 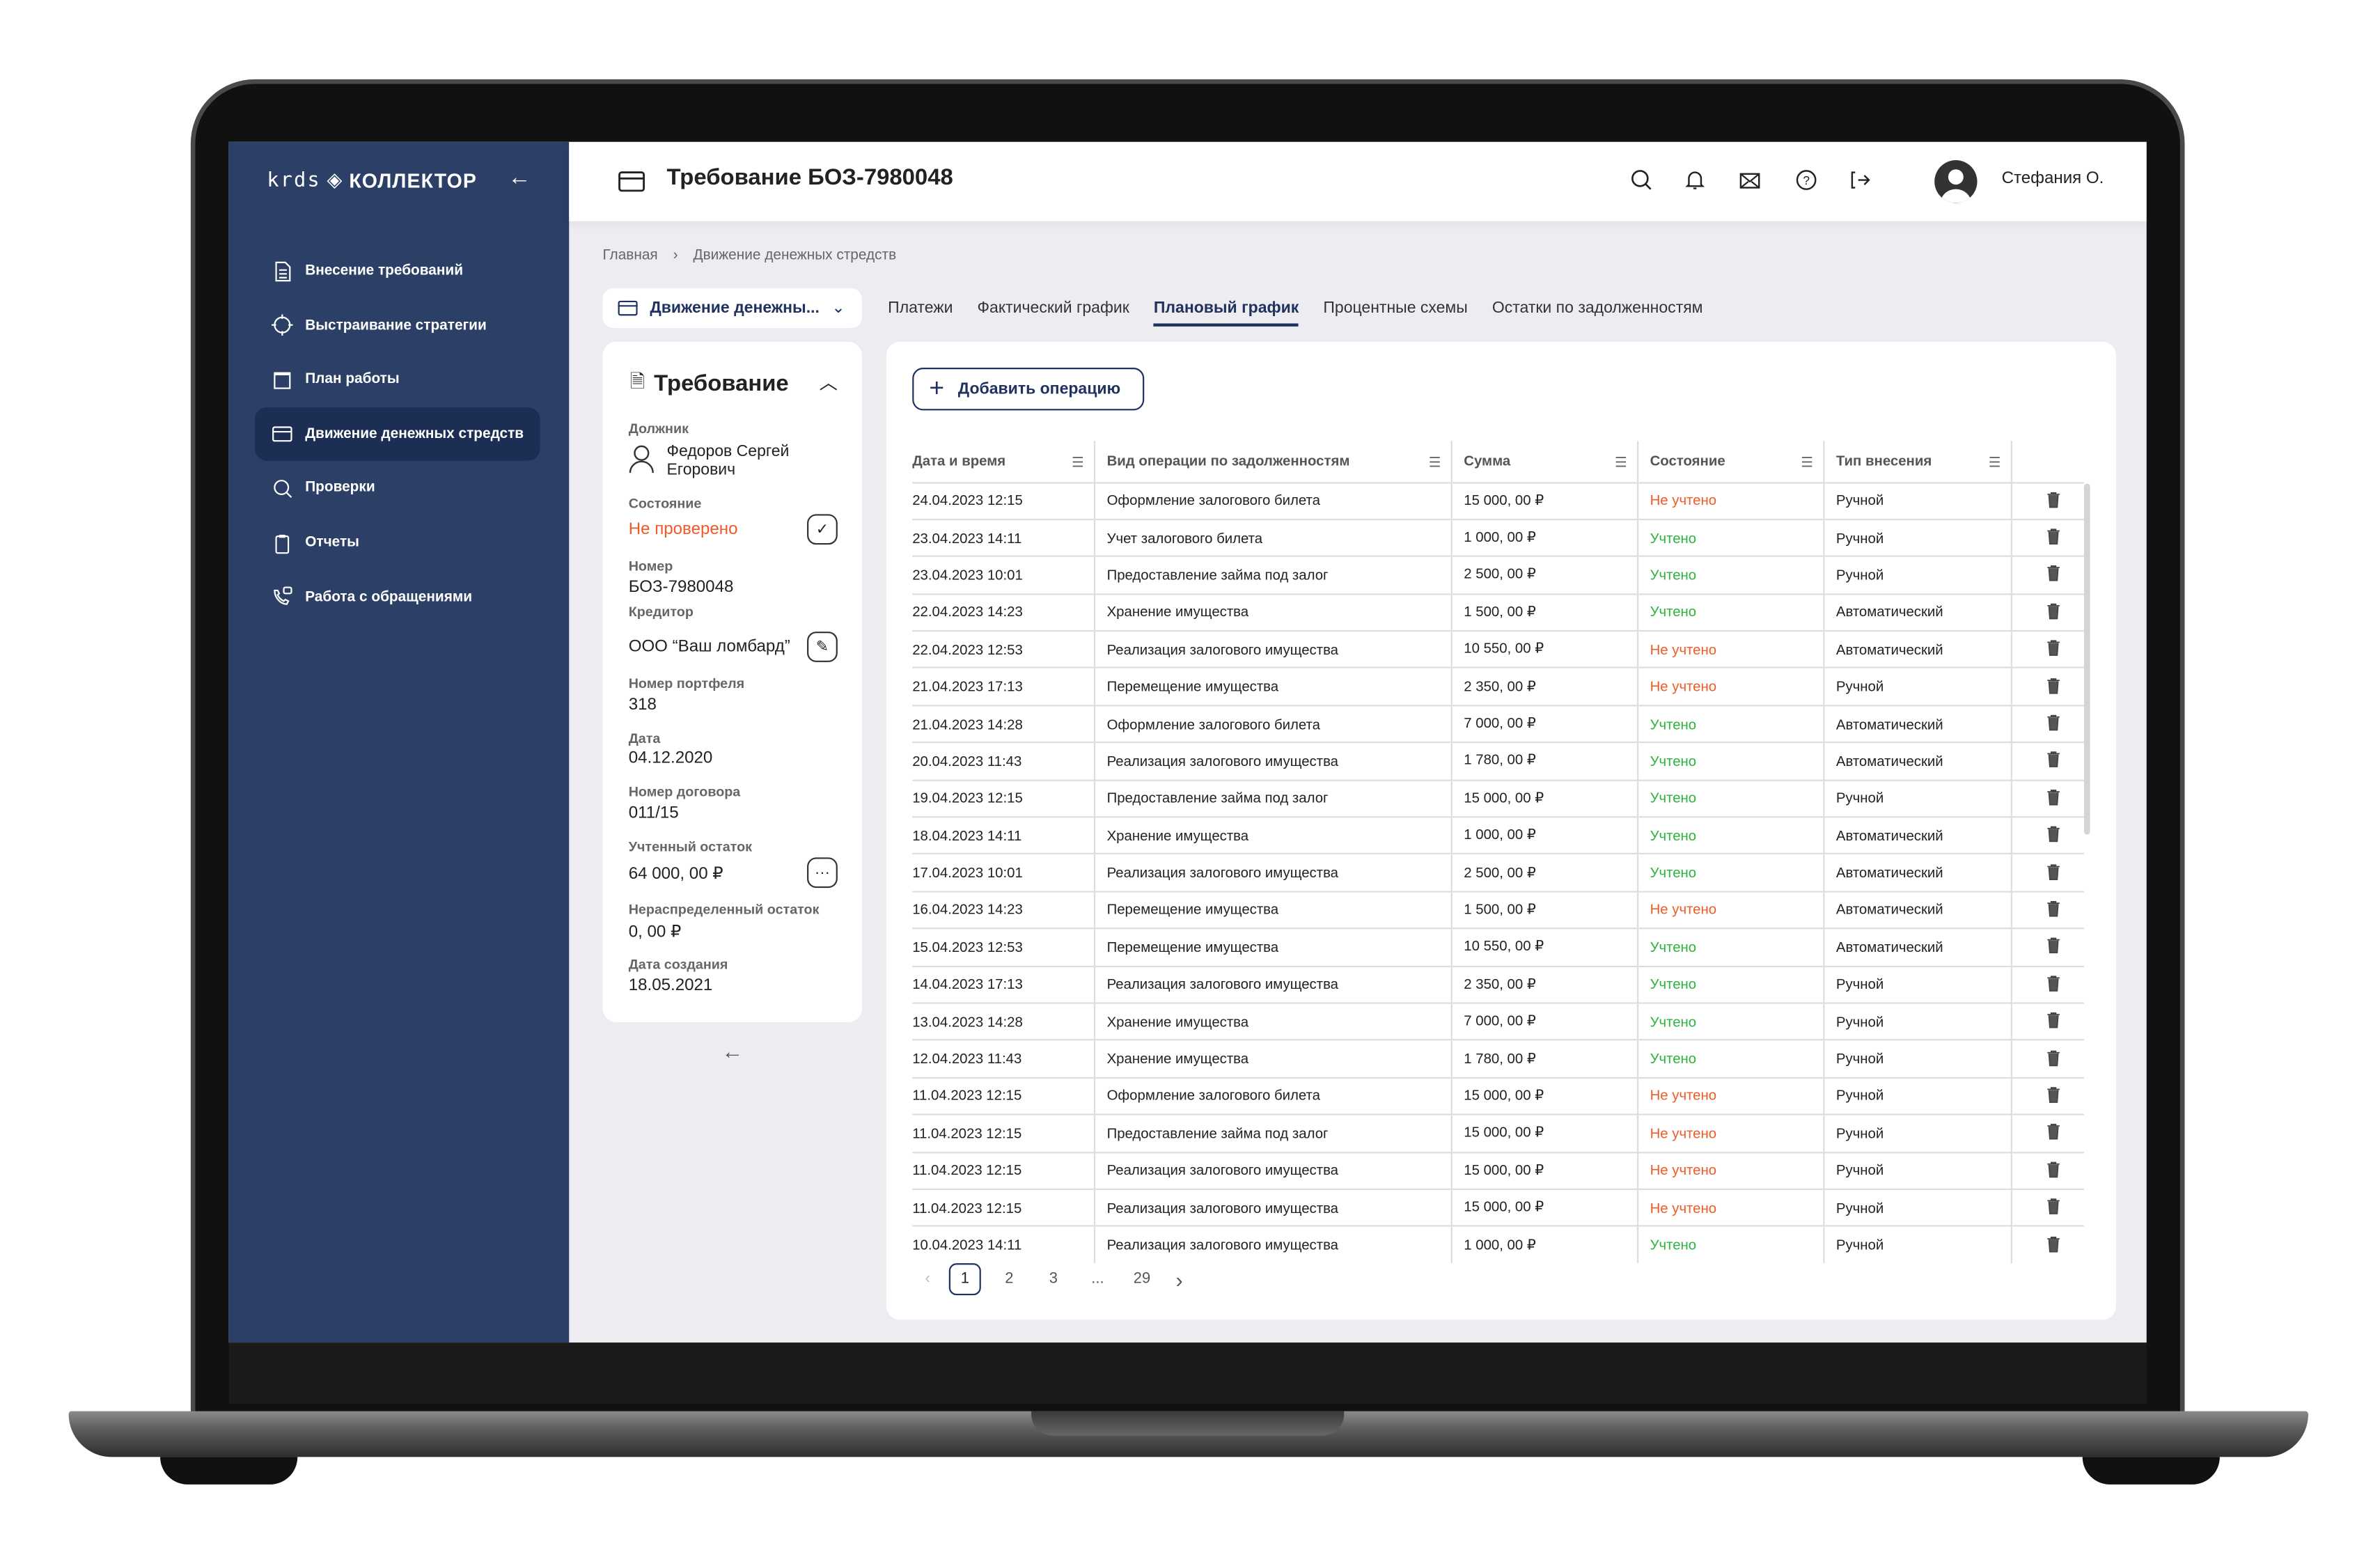 I want to click on check-button: ✓, so click(x=822, y=529).